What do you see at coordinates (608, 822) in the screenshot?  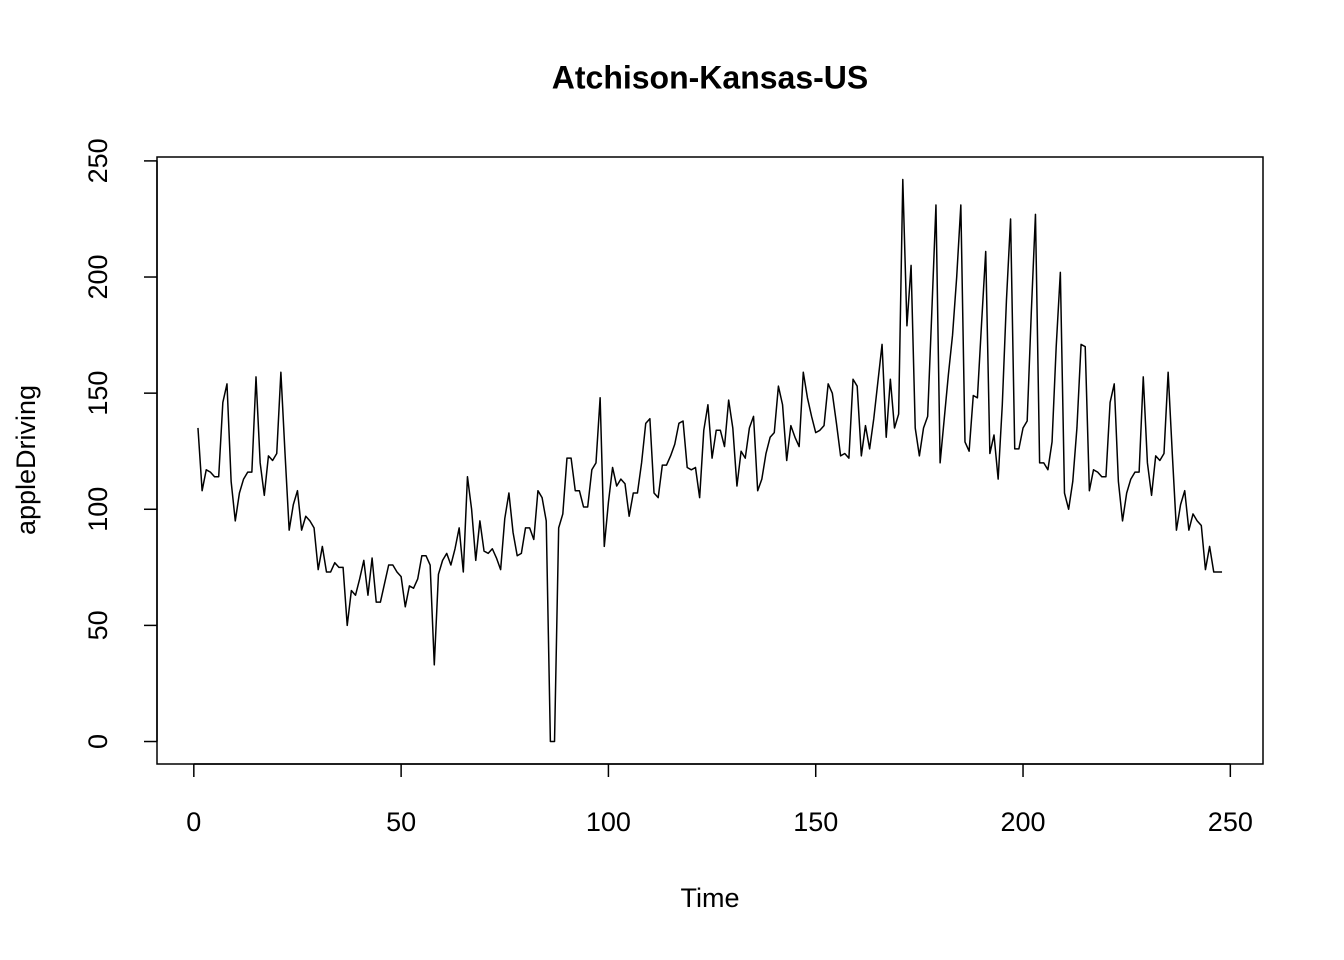 I see `x-tick-label: 100` at bounding box center [608, 822].